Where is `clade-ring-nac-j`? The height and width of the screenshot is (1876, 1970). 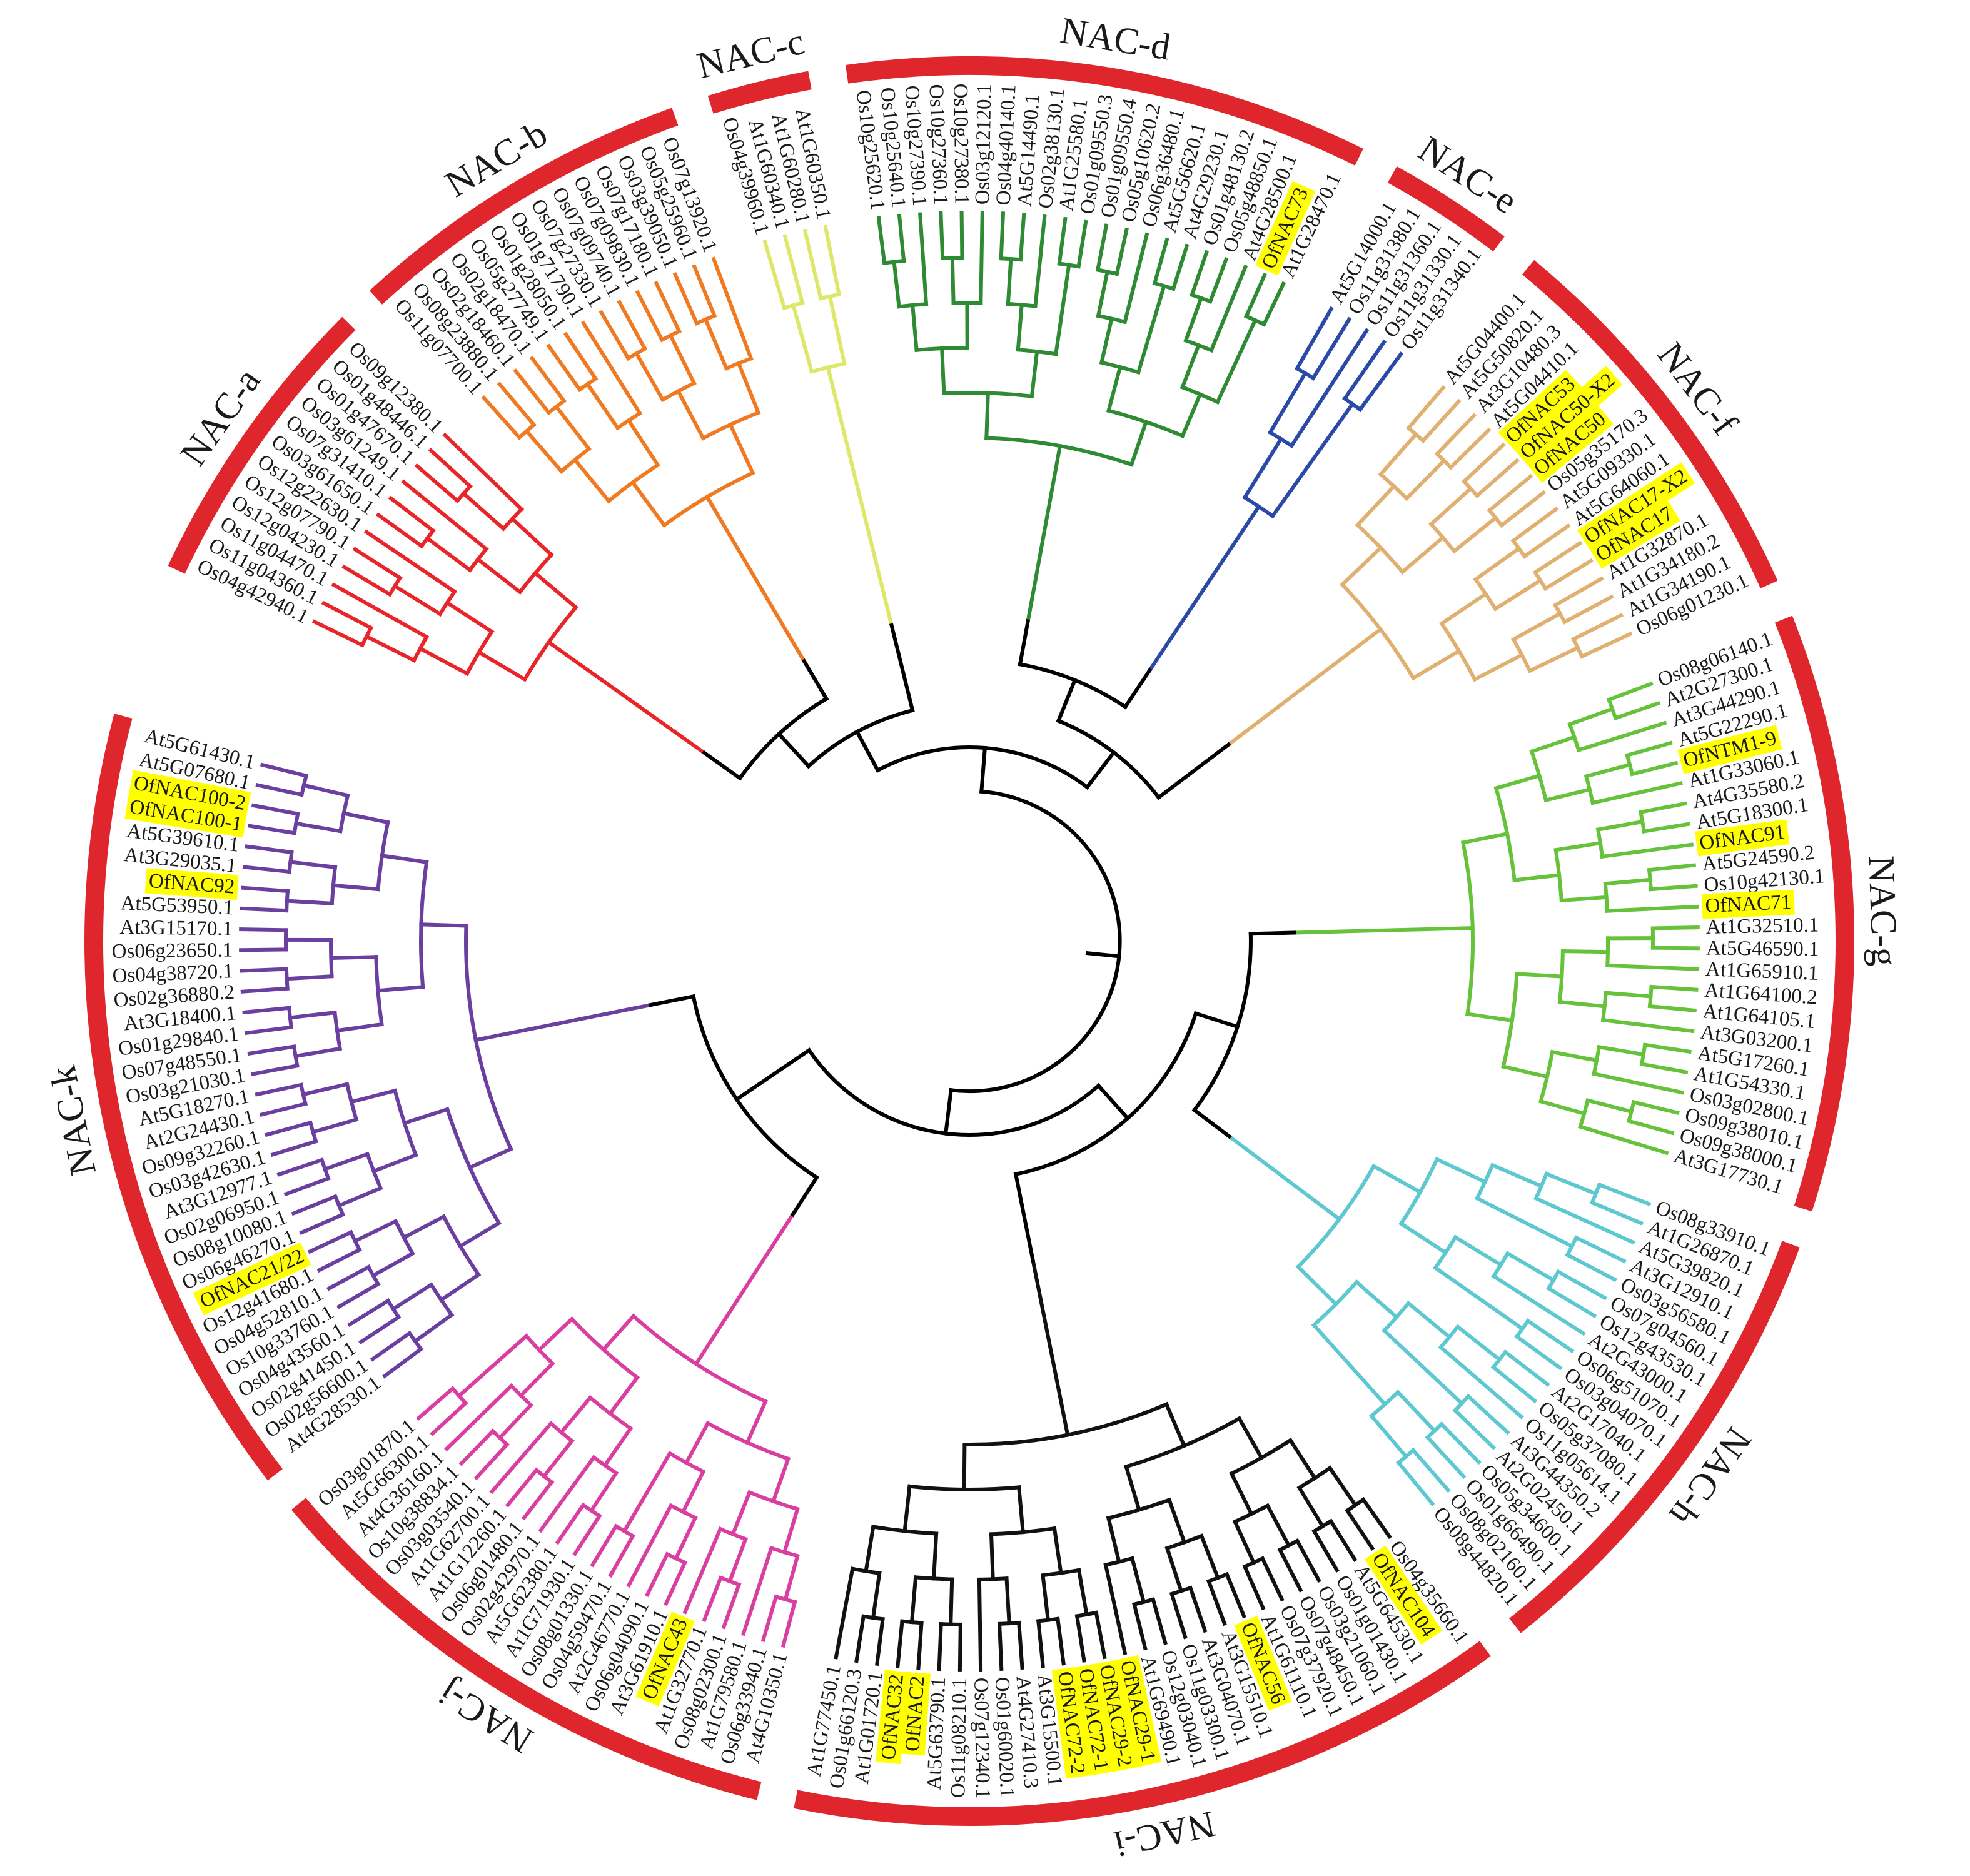 clade-ring-nac-j is located at coordinates (526, 1649).